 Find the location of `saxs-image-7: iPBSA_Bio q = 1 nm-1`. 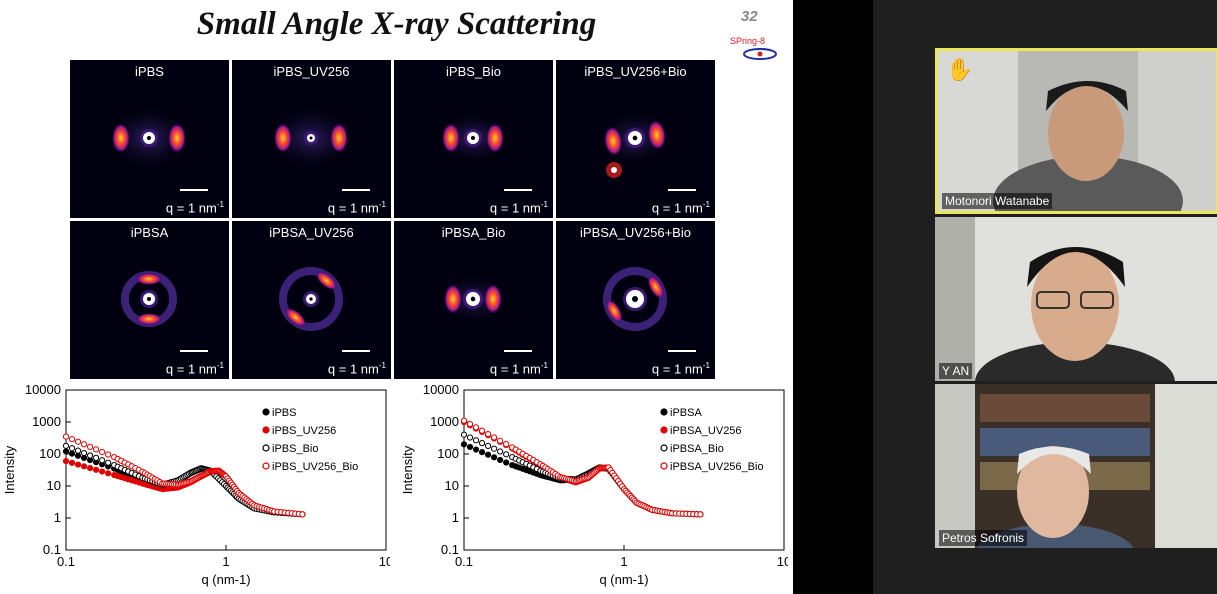

saxs-image-7: iPBSA_Bio q = 1 nm-1 is located at coordinates (473, 300).